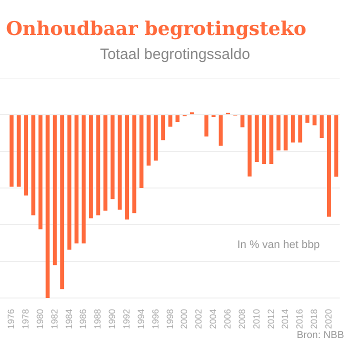 This screenshot has width=350, height=350. What do you see at coordinates (97, 319) in the screenshot?
I see `x-tick-label: 1988` at bounding box center [97, 319].